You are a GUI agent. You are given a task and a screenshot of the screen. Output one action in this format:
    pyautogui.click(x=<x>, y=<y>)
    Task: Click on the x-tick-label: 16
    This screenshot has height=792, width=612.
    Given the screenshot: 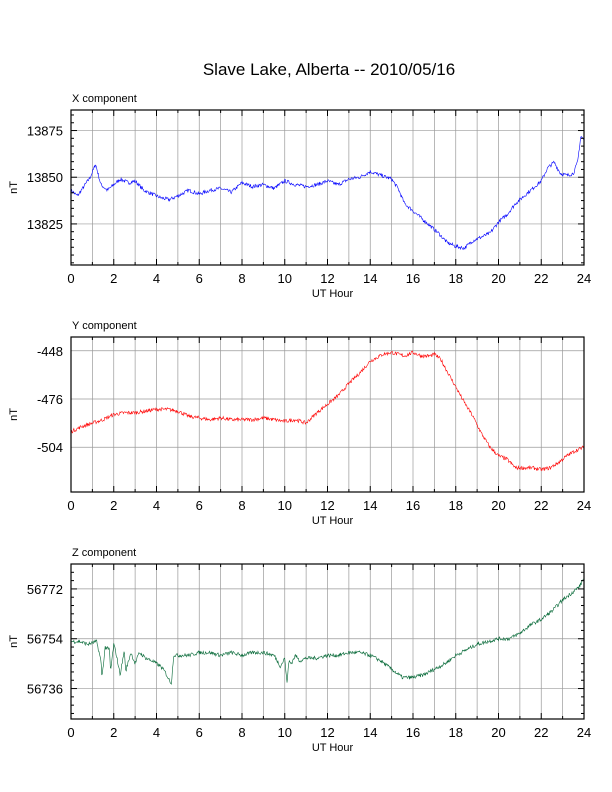 What is the action you would take?
    pyautogui.click(x=413, y=278)
    